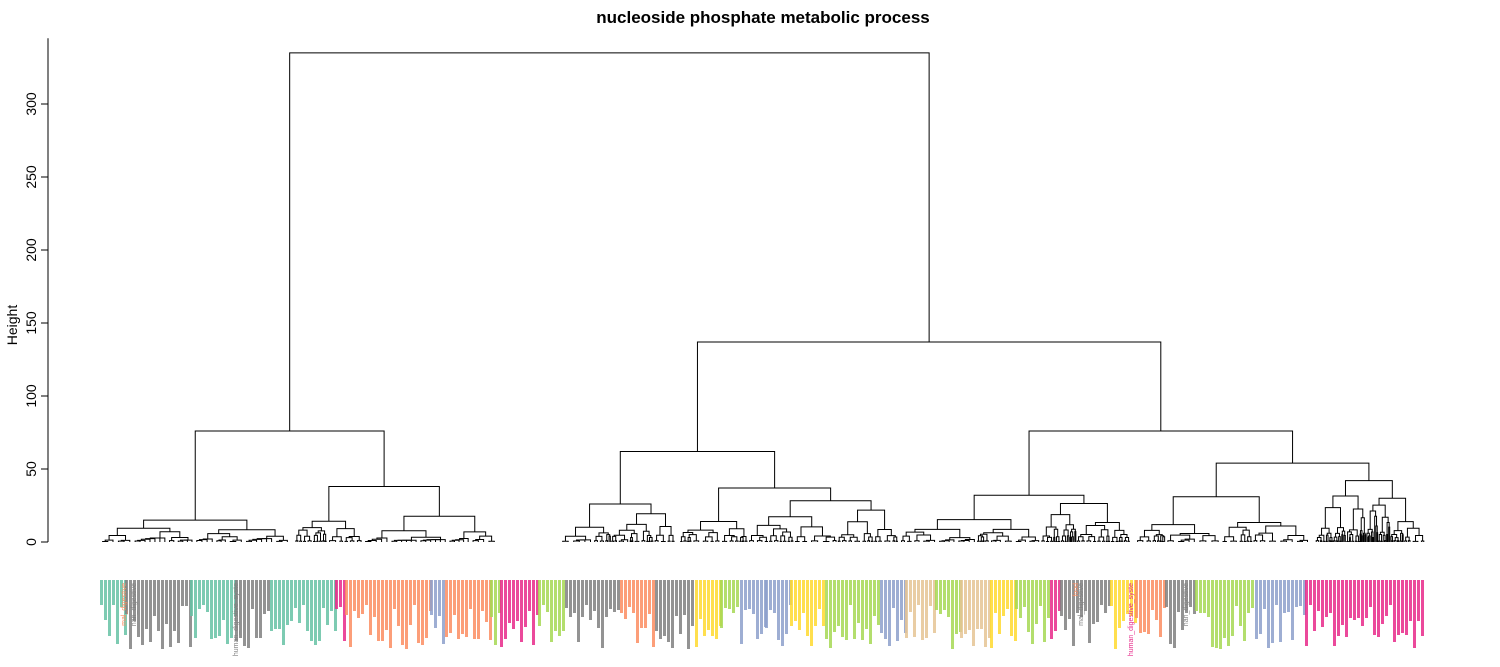  Describe the element at coordinates (1081, 604) in the screenshot. I see `leaf-label: mal_digestive` at that location.